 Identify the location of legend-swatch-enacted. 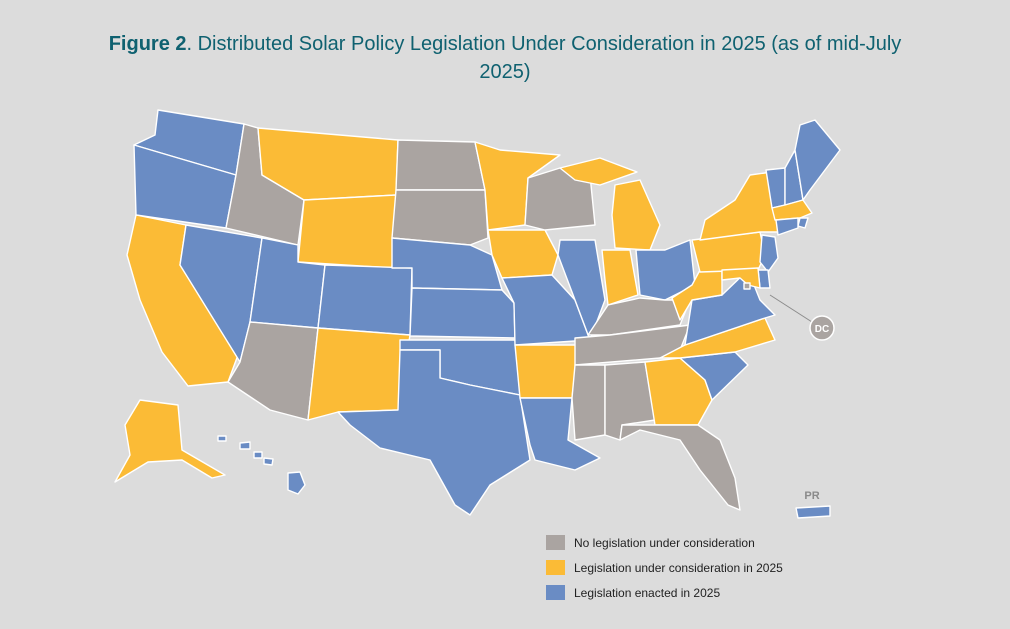
(555, 592).